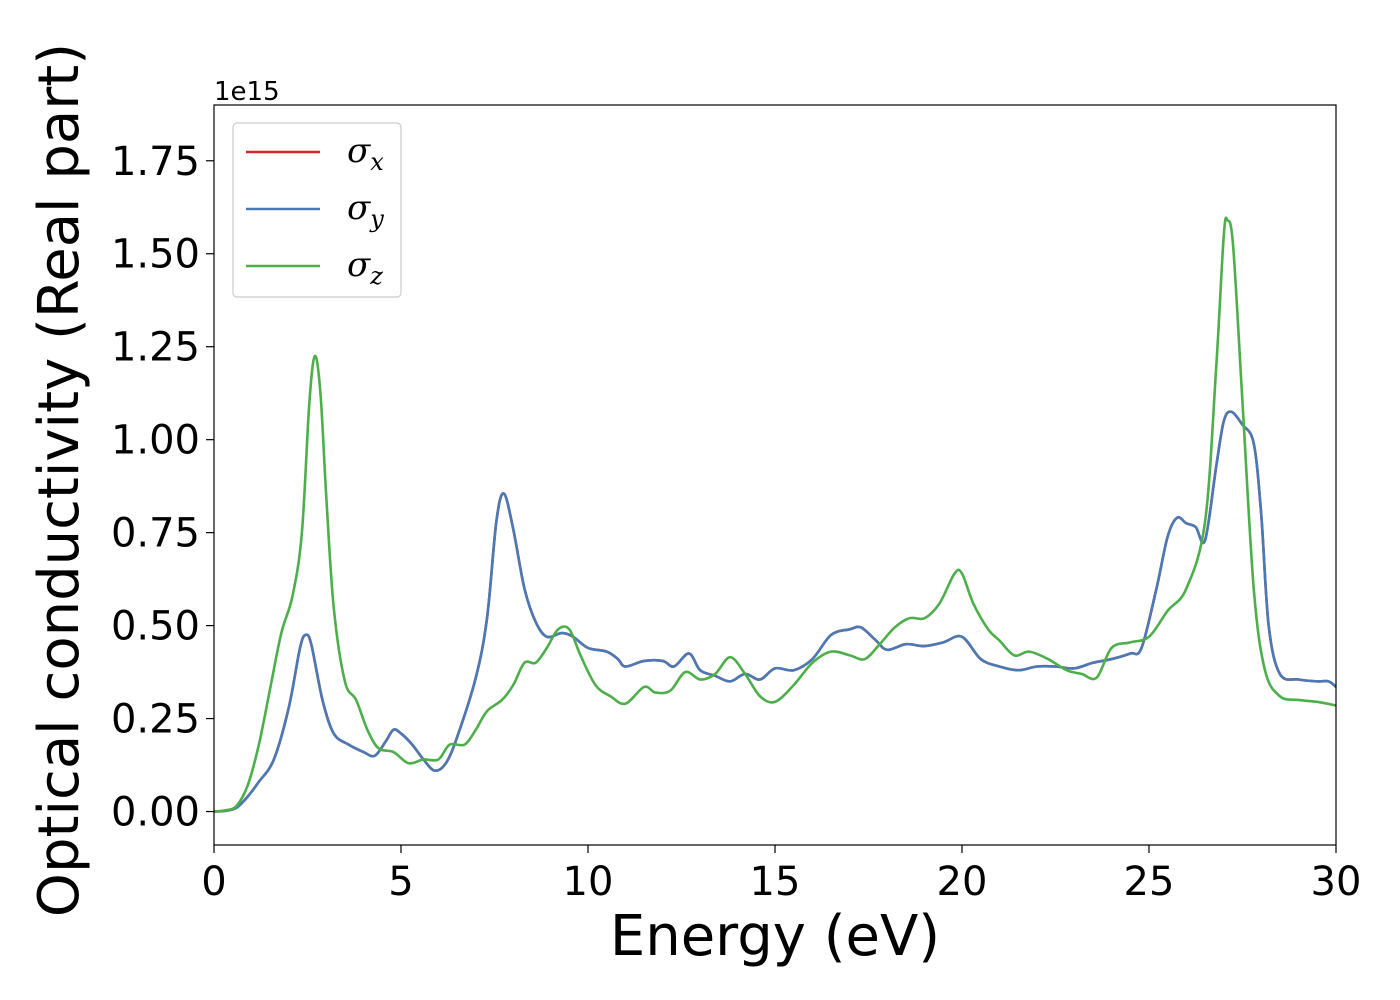  Describe the element at coordinates (365, 267) in the screenshot. I see `legend-label-z: σz` at that location.